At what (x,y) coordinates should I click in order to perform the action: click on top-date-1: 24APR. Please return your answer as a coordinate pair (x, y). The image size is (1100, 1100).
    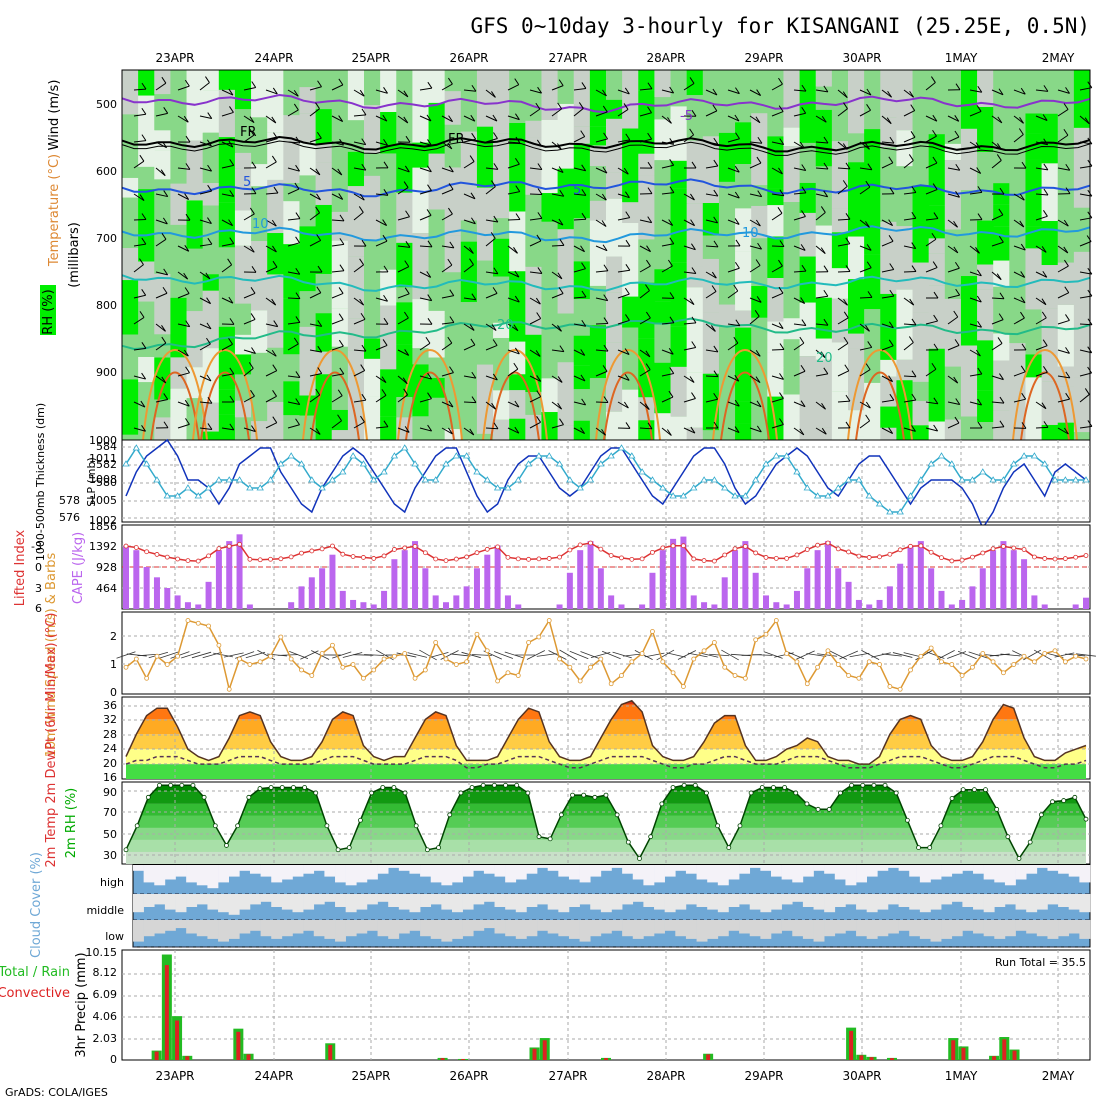
    Looking at the image, I should click on (273, 58).